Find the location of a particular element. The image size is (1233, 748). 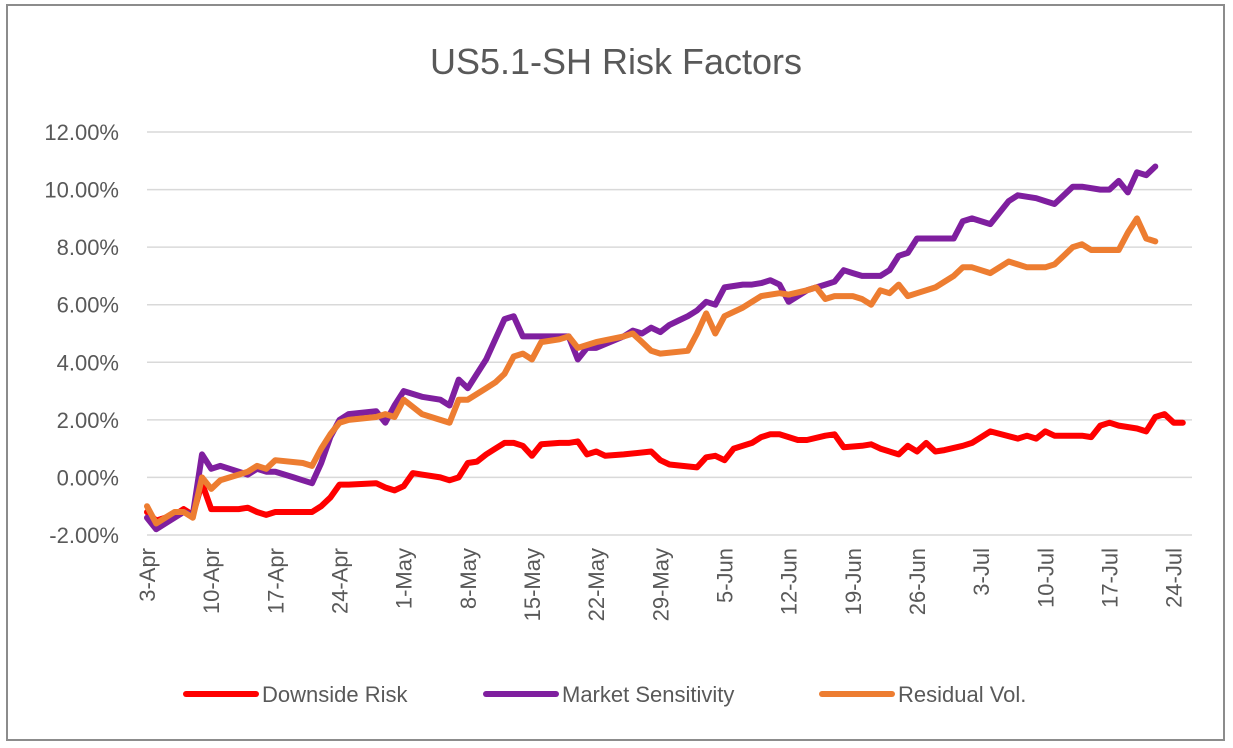

x-tick-label: 1-May is located at coordinates (404, 578).